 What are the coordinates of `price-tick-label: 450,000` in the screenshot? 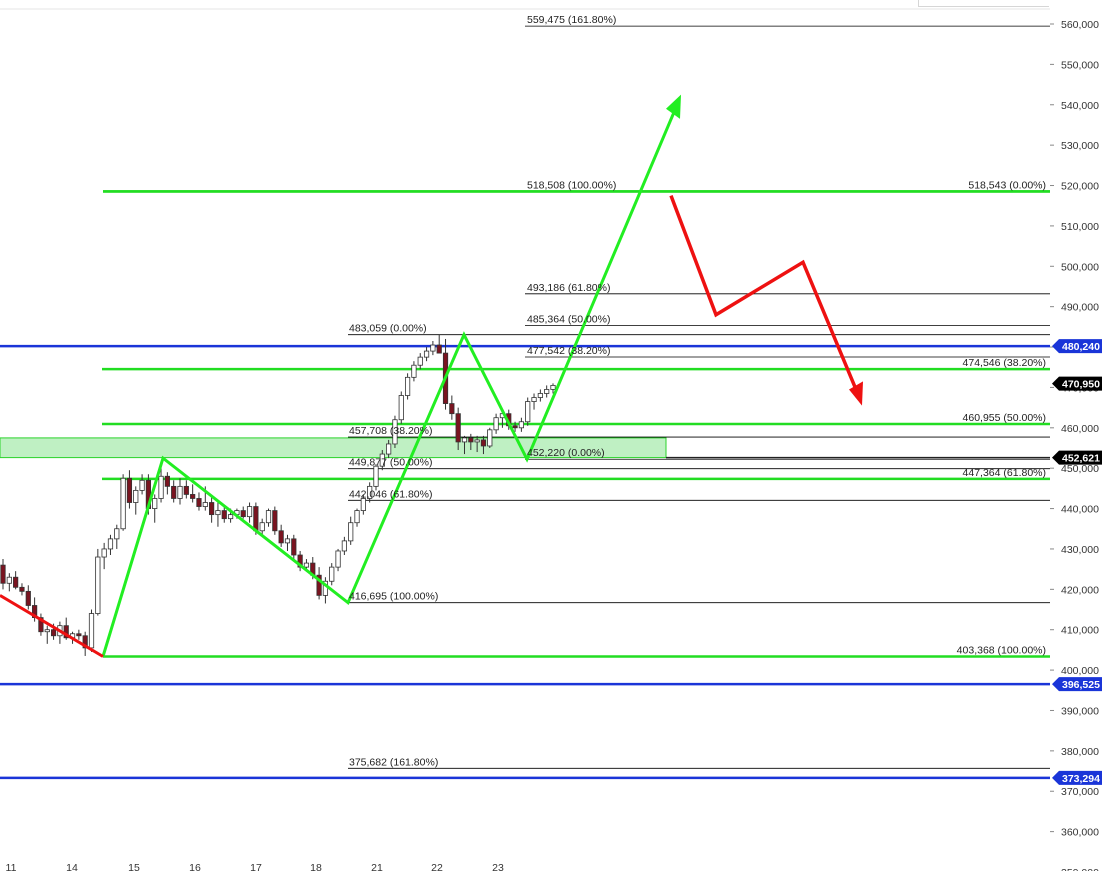 It's located at (1080, 469).